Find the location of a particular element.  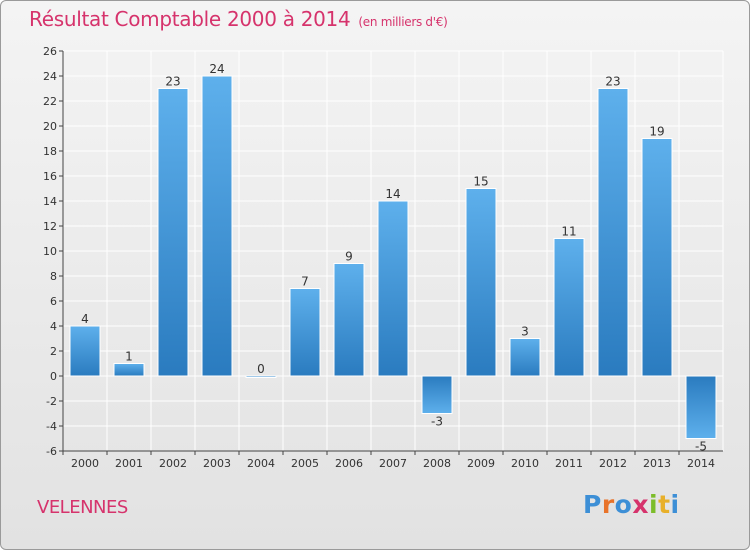

value-label: 0 is located at coordinates (261, 369).